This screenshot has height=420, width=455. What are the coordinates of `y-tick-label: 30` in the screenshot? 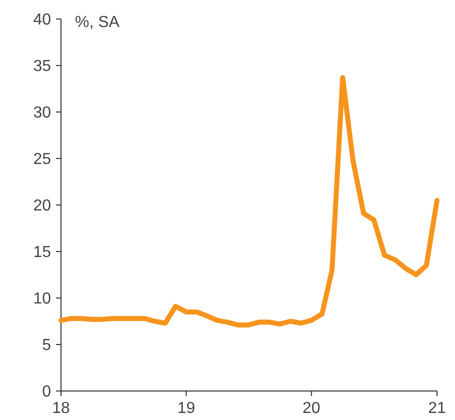 It's located at (42, 113).